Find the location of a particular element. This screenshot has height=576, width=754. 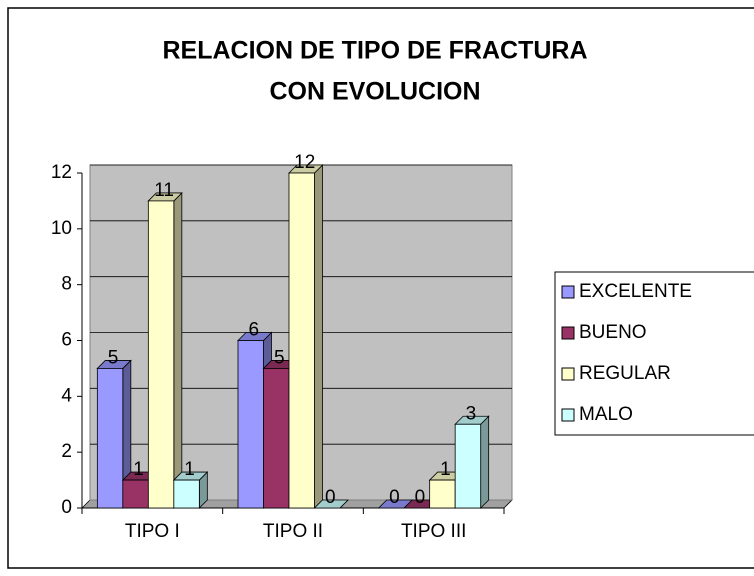

data-label: 6 is located at coordinates (253, 330).